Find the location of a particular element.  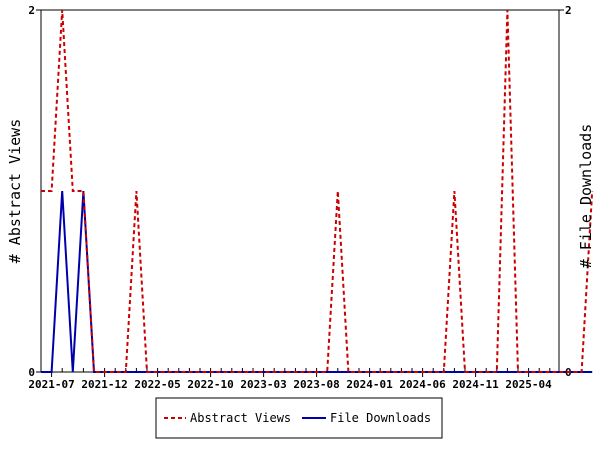

legend-box is located at coordinates (299, 418).